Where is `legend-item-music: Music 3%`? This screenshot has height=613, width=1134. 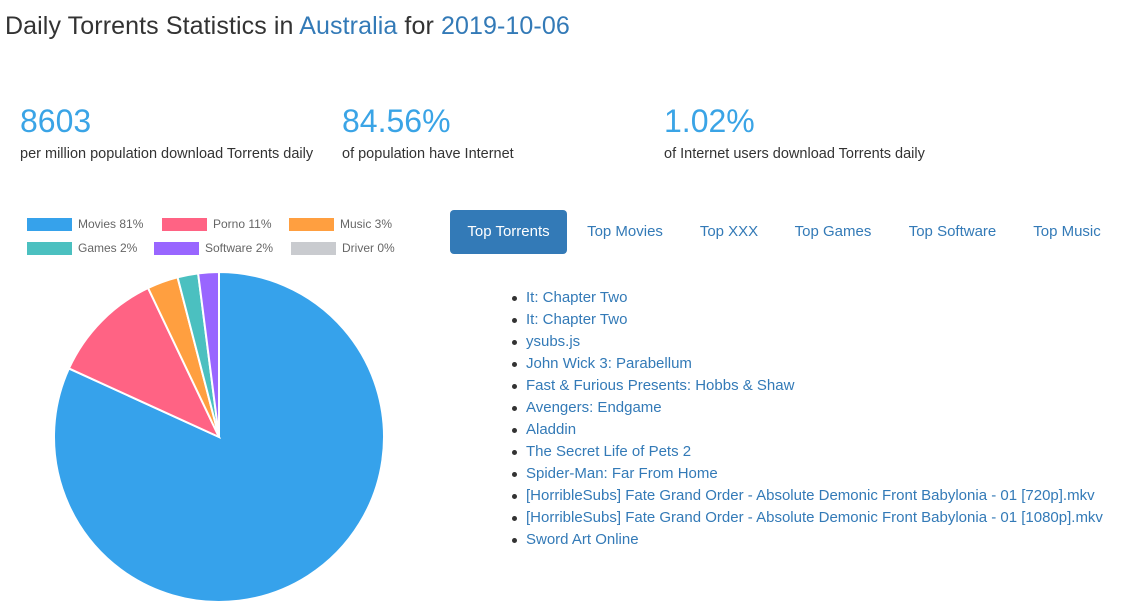 legend-item-music: Music 3% is located at coordinates (340, 224).